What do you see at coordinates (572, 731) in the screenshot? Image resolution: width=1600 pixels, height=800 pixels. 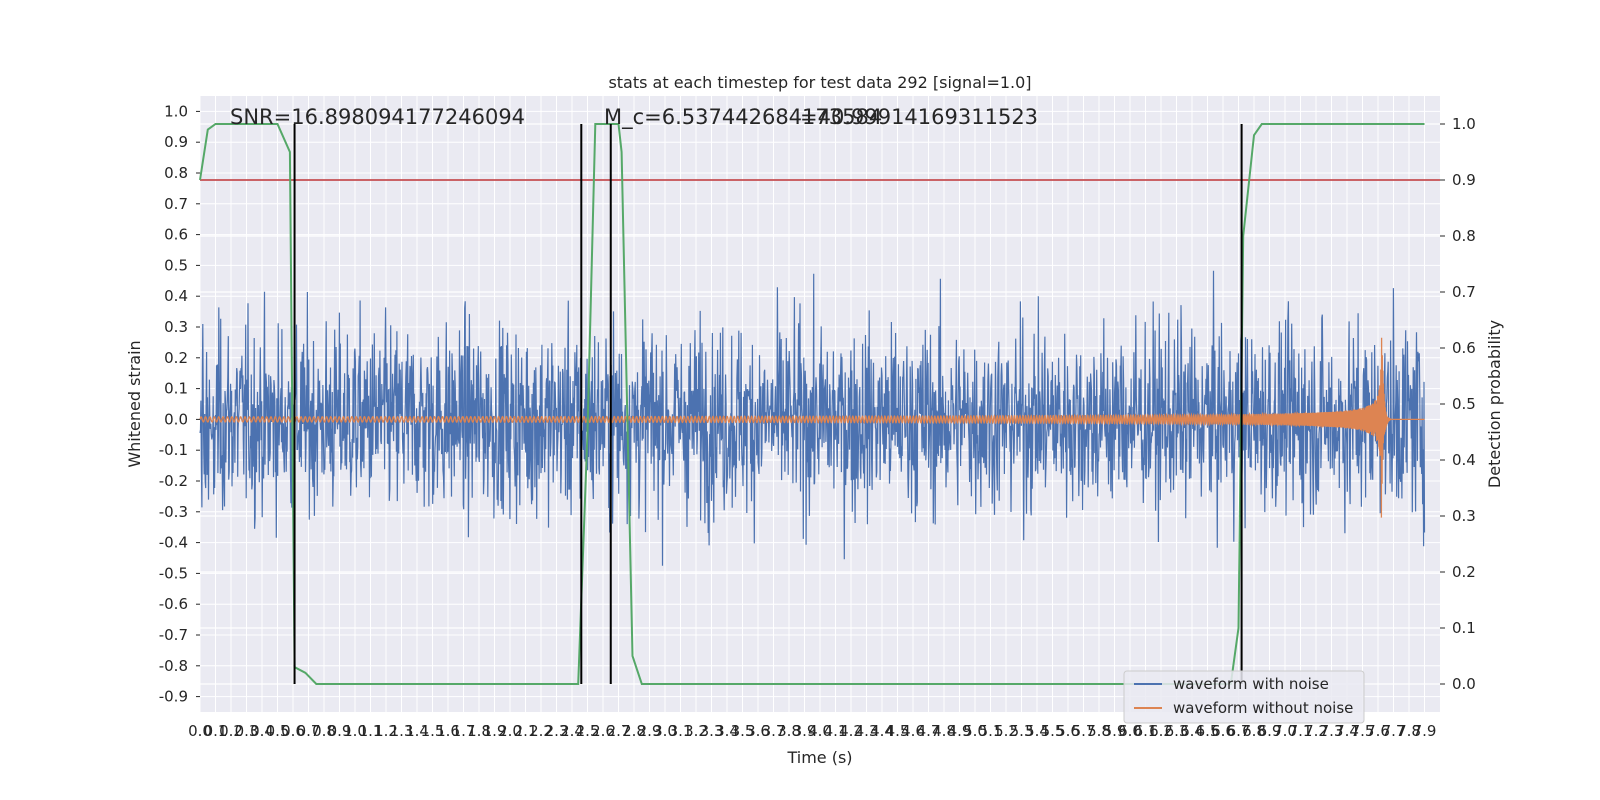 I see `x-tick-label: 2.4` at bounding box center [572, 731].